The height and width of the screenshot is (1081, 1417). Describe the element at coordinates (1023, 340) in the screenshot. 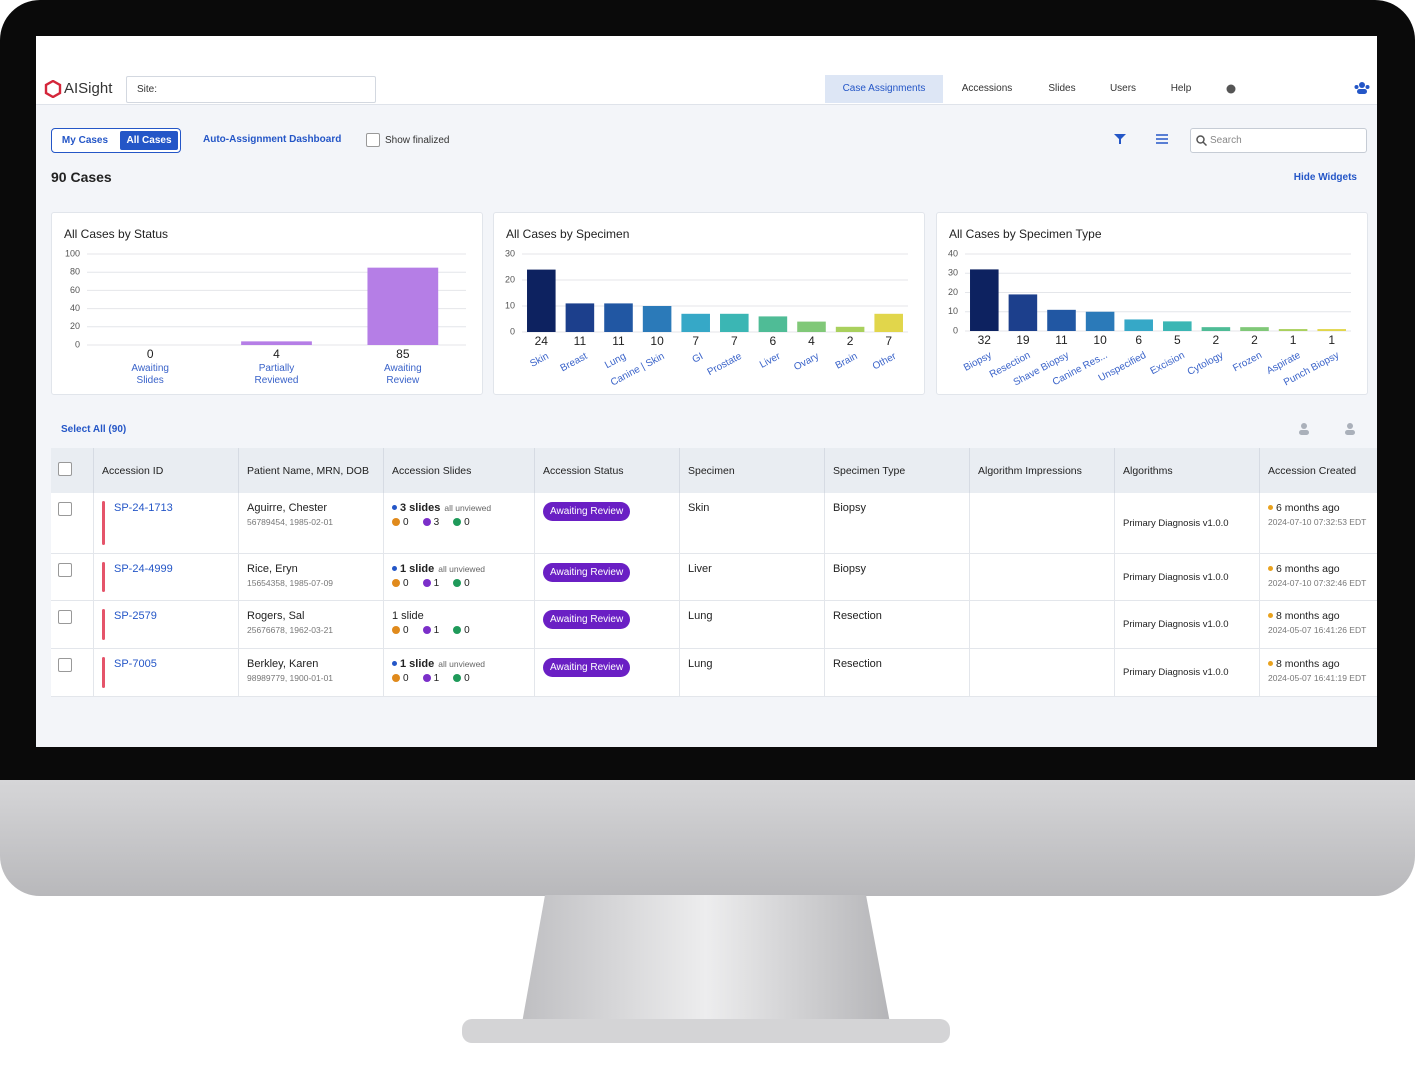

I see `value-label: 19` at that location.